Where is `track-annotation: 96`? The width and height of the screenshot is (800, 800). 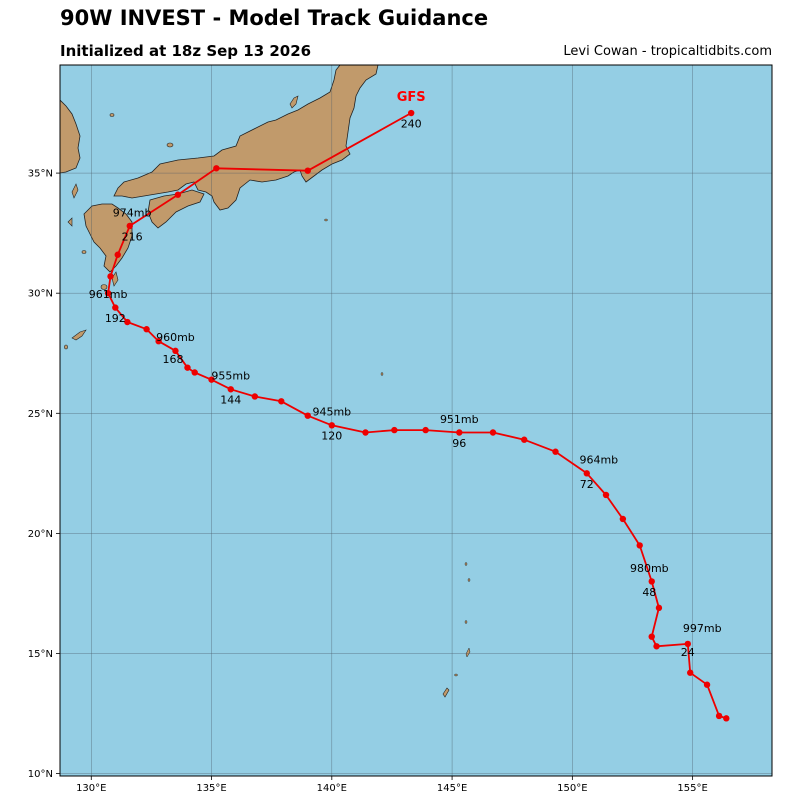 track-annotation: 96 is located at coordinates (459, 443).